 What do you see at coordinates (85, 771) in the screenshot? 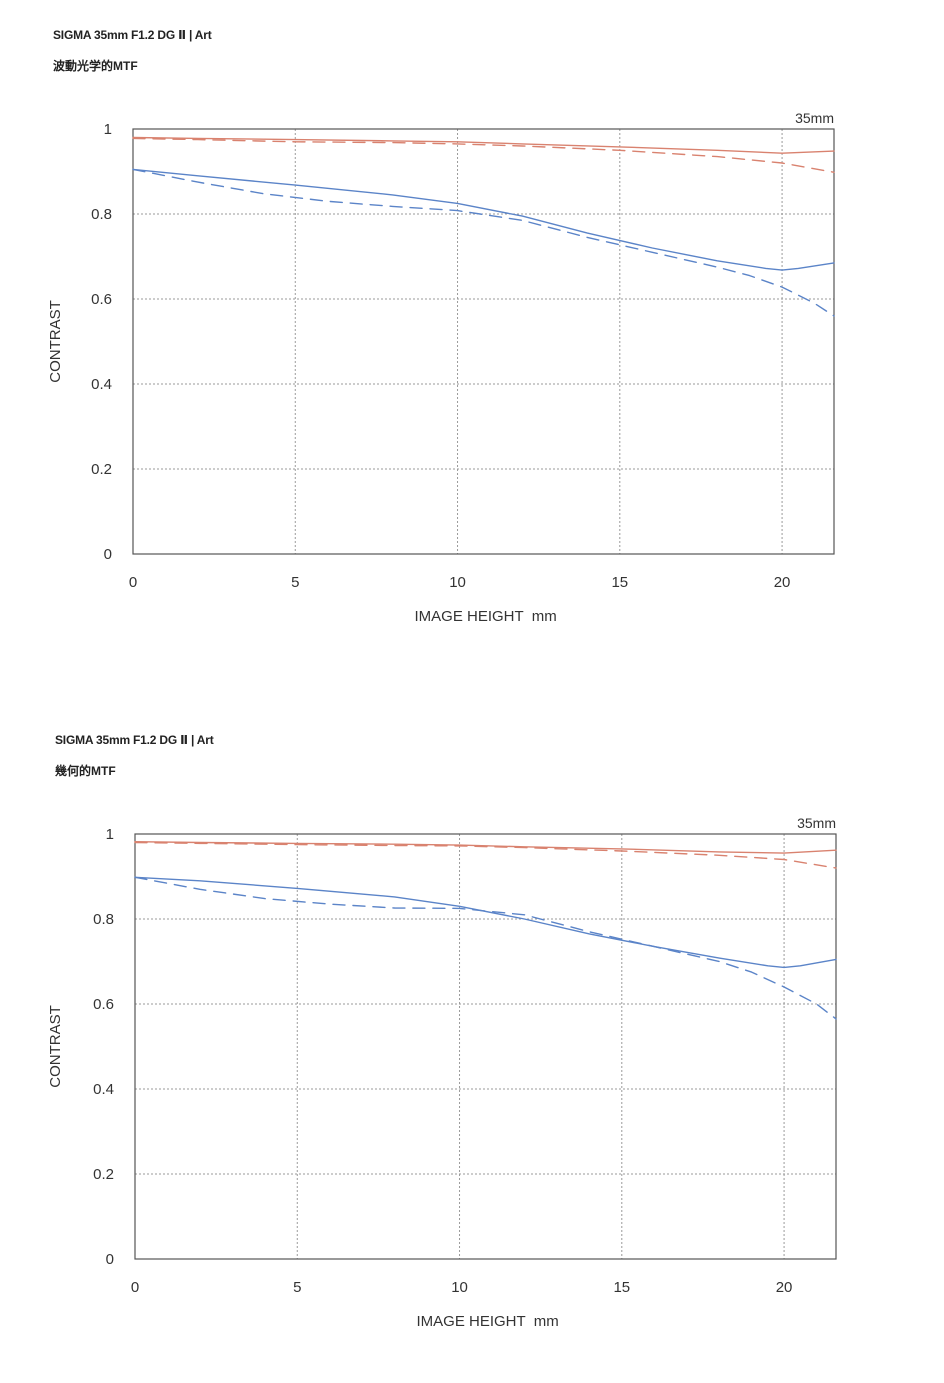
I see `chart-title: 幾何的MTF` at bounding box center [85, 771].